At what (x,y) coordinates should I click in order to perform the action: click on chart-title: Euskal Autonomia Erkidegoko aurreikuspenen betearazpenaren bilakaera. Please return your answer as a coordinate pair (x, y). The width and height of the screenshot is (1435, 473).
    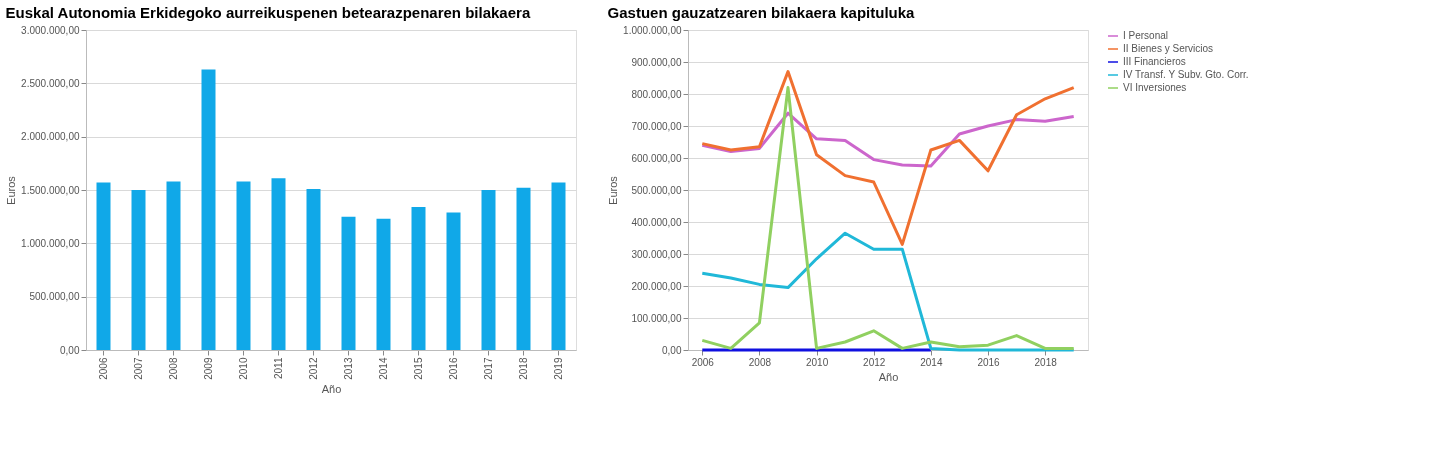
    Looking at the image, I should click on (268, 12).